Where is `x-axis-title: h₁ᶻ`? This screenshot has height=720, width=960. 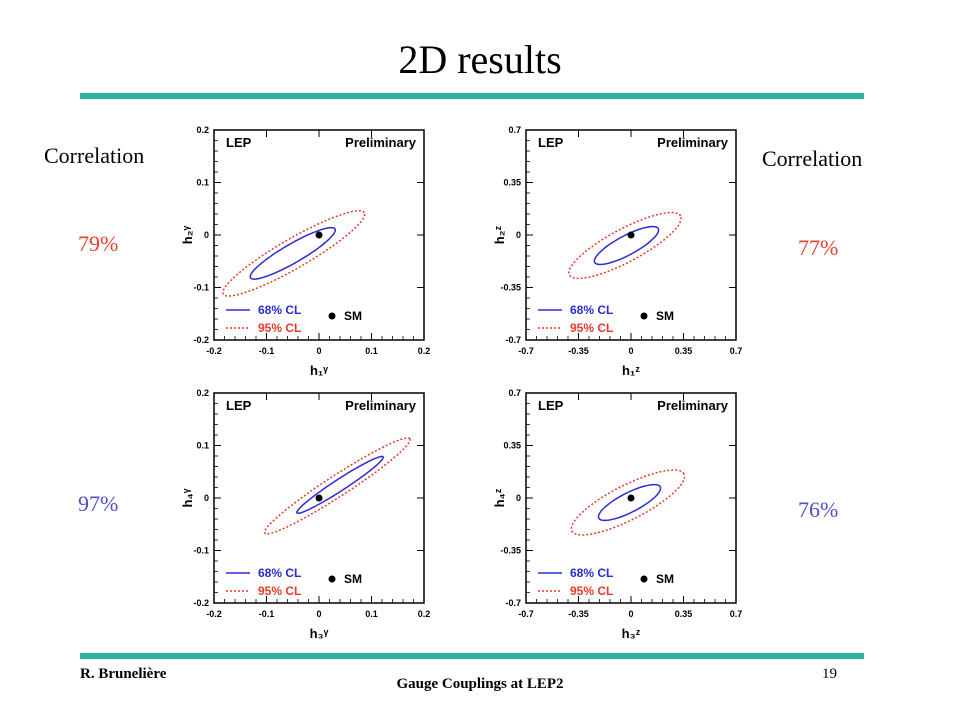 x-axis-title: h₁ᶻ is located at coordinates (631, 370).